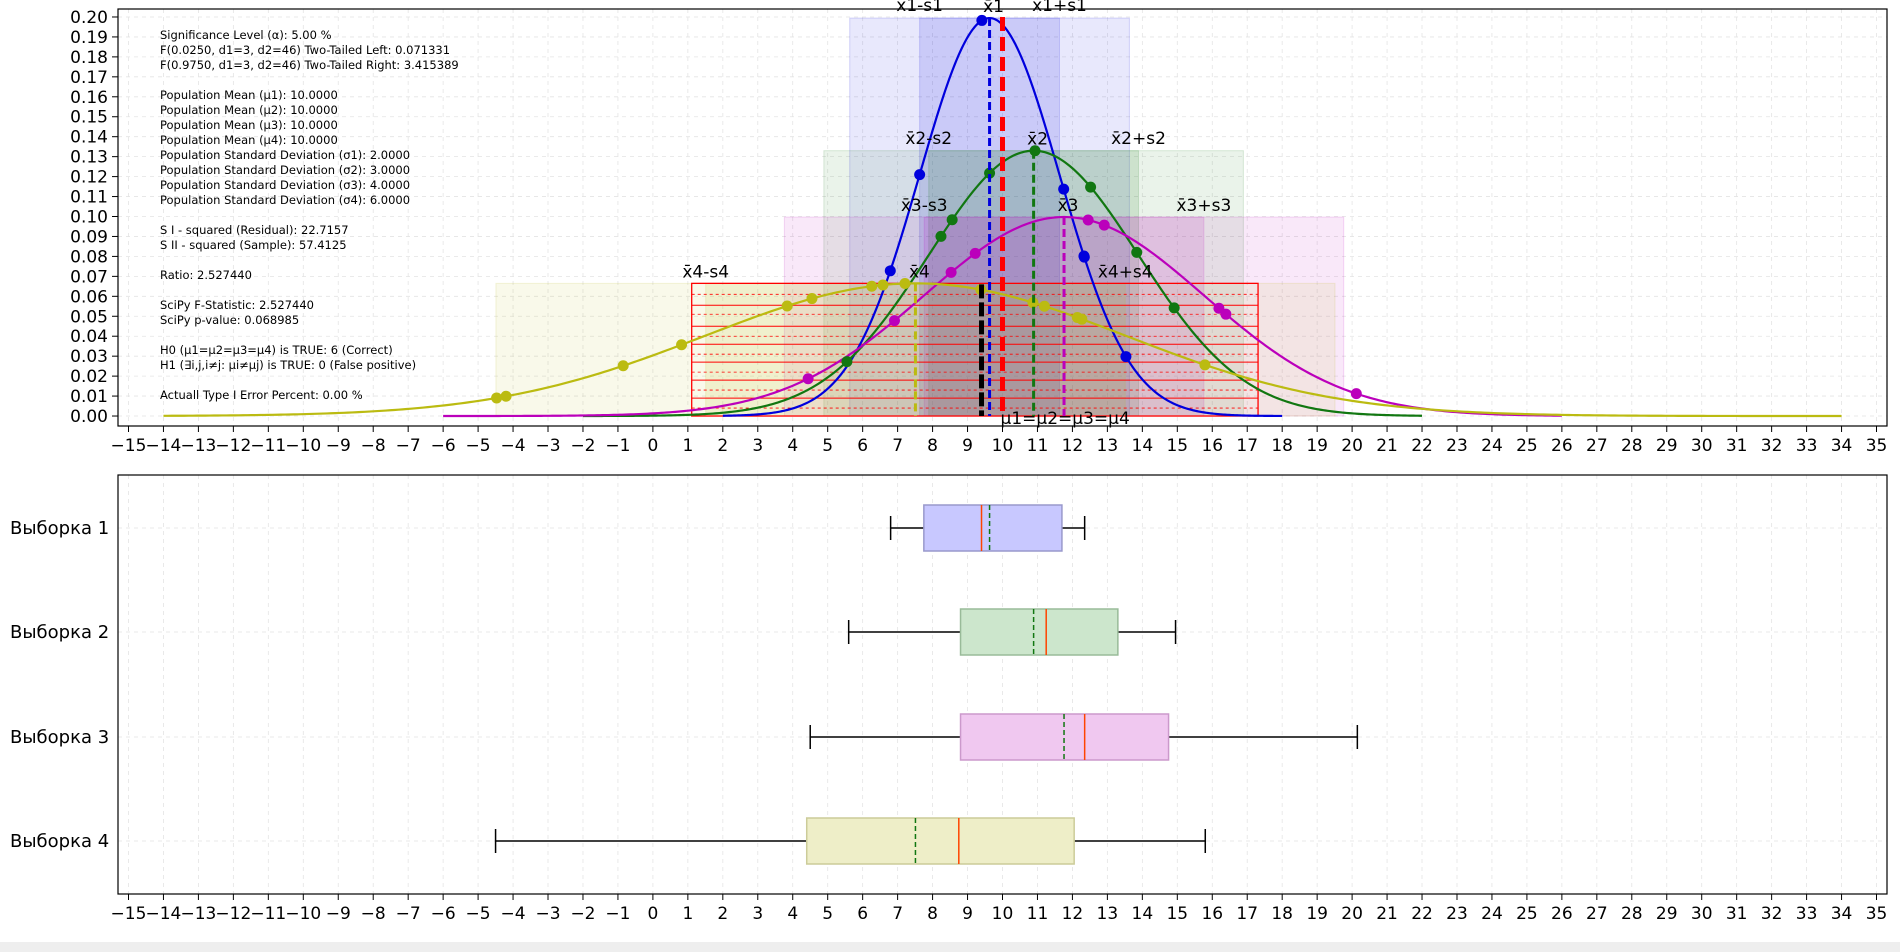  Describe the element at coordinates (59, 841) in the screenshot. I see `category-label: Выборка 4` at that location.